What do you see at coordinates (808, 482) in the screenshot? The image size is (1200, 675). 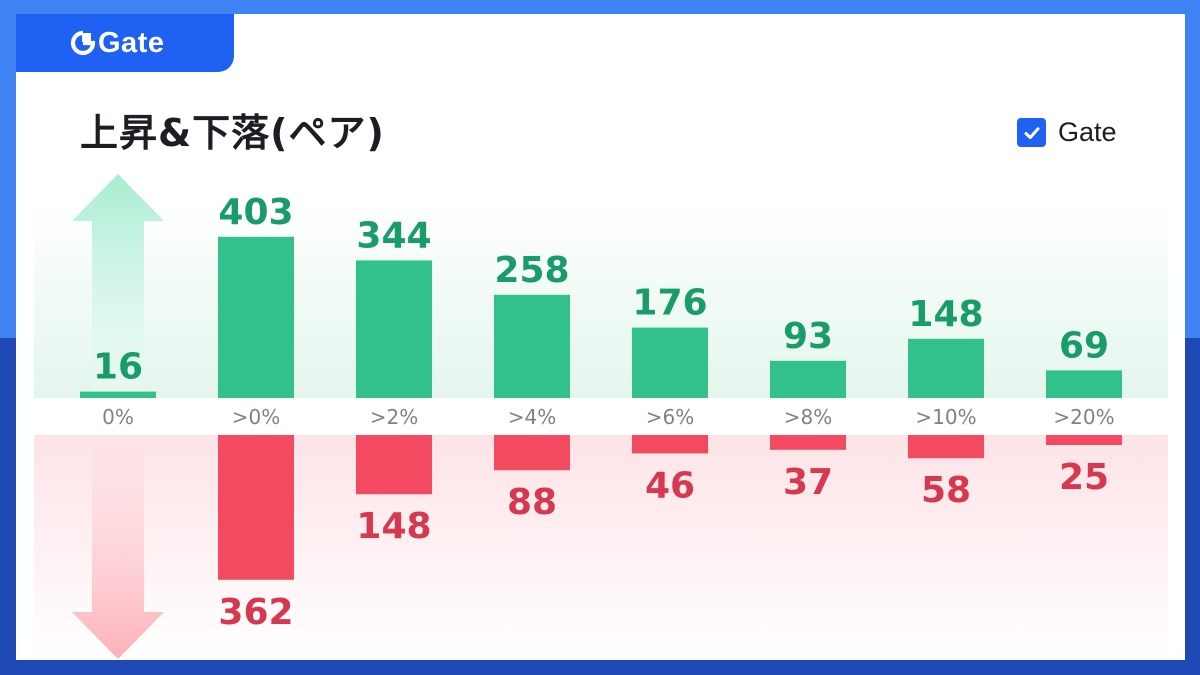 I see `fall-value-label: 37` at bounding box center [808, 482].